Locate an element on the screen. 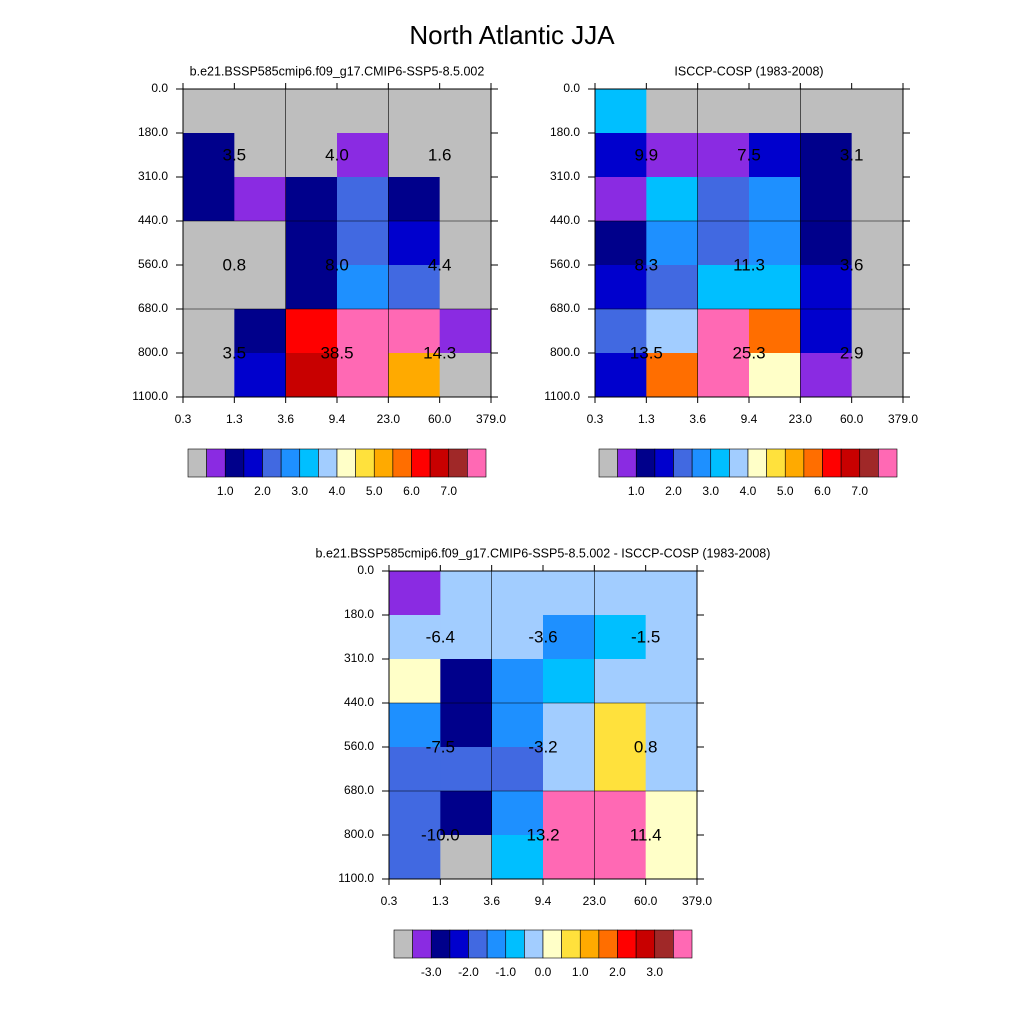 This screenshot has width=1024, height=1024. y-tick-label: 310.0 is located at coordinates (153, 176).